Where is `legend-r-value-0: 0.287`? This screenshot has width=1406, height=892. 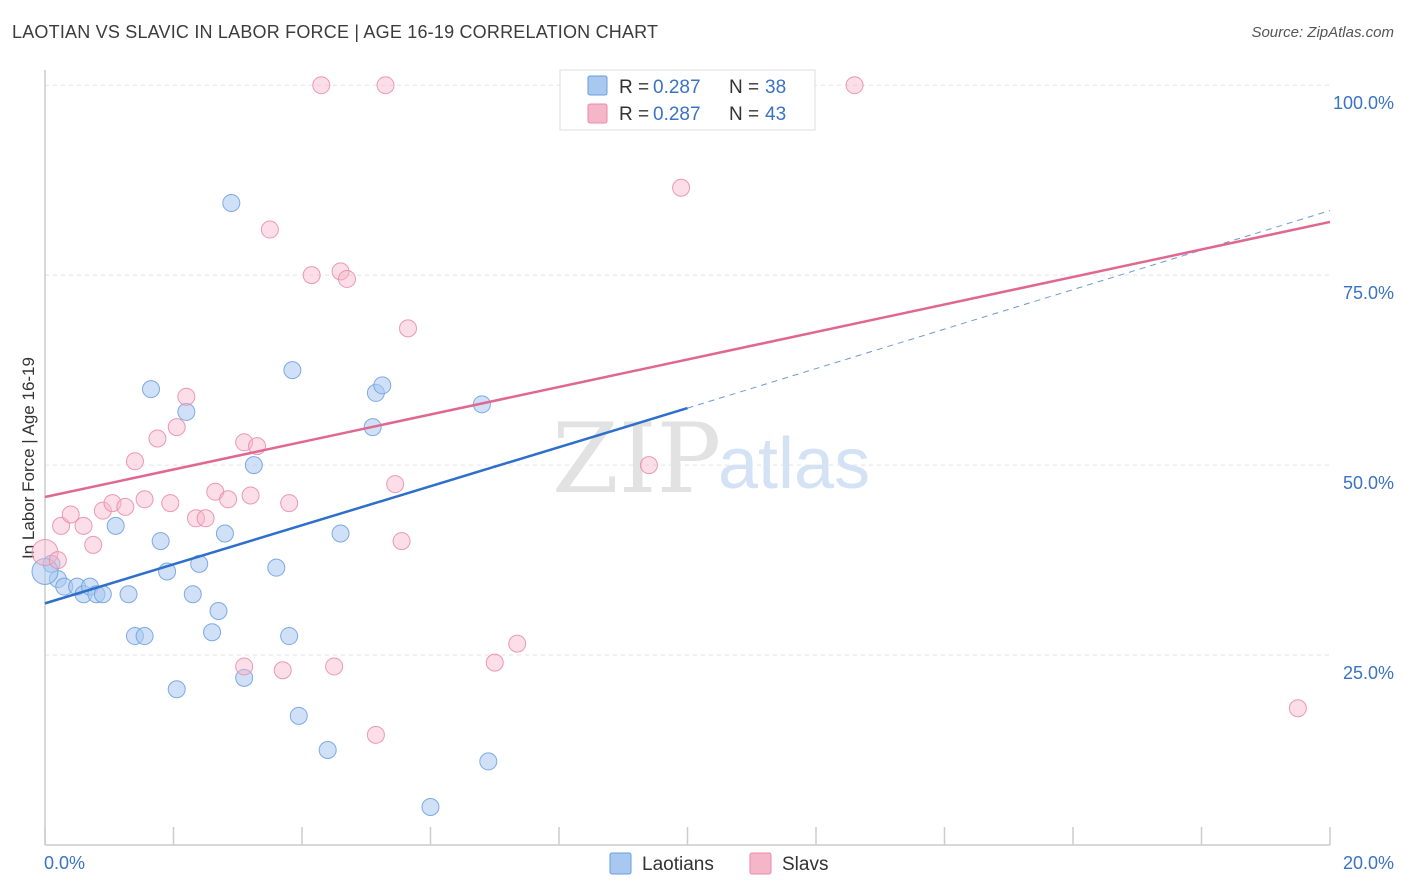
legend-r-value-0: 0.287 is located at coordinates (677, 87).